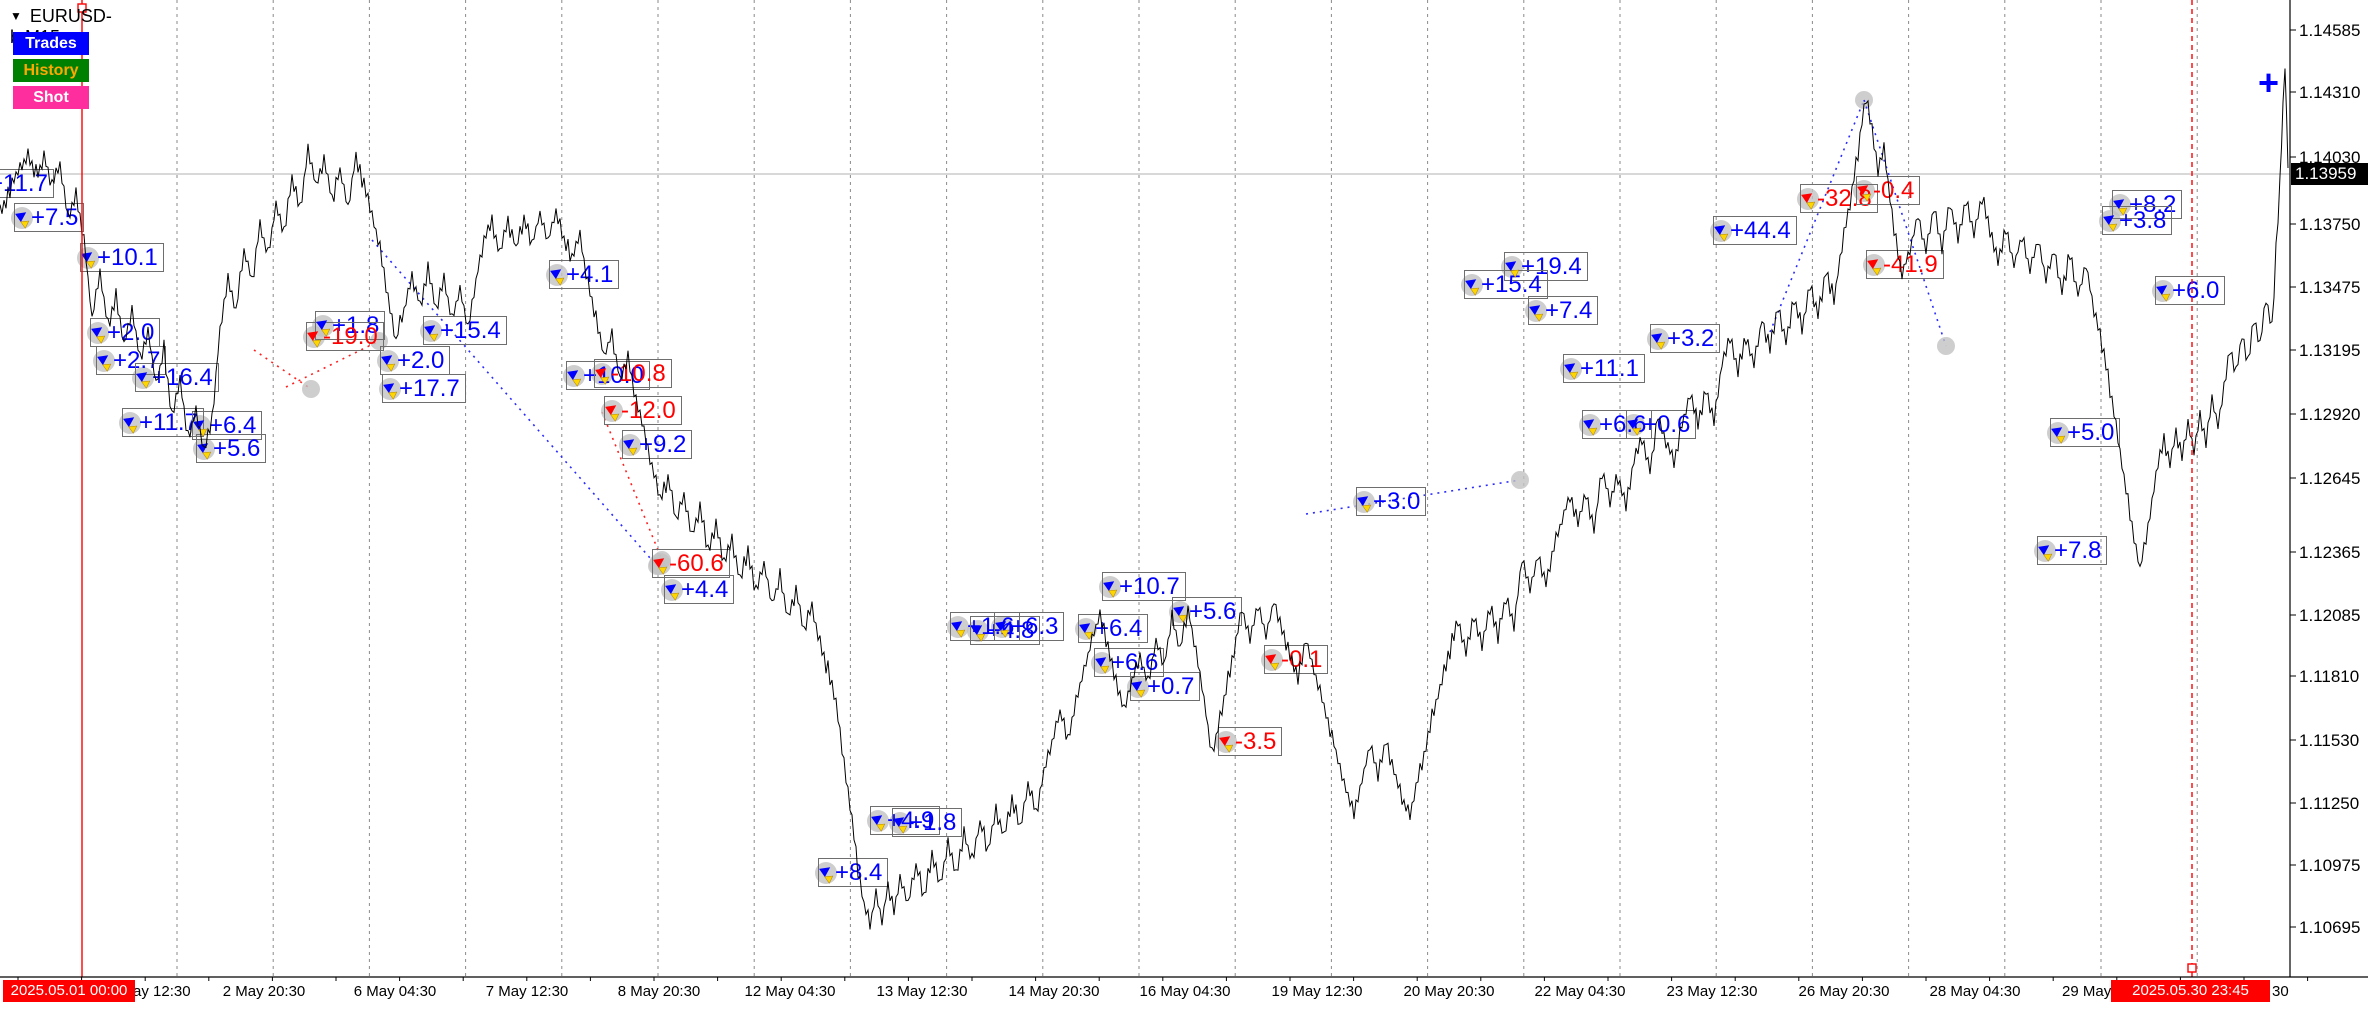  Describe the element at coordinates (1296, 659) in the screenshot. I see `trade-loss-label: -0.1` at that location.